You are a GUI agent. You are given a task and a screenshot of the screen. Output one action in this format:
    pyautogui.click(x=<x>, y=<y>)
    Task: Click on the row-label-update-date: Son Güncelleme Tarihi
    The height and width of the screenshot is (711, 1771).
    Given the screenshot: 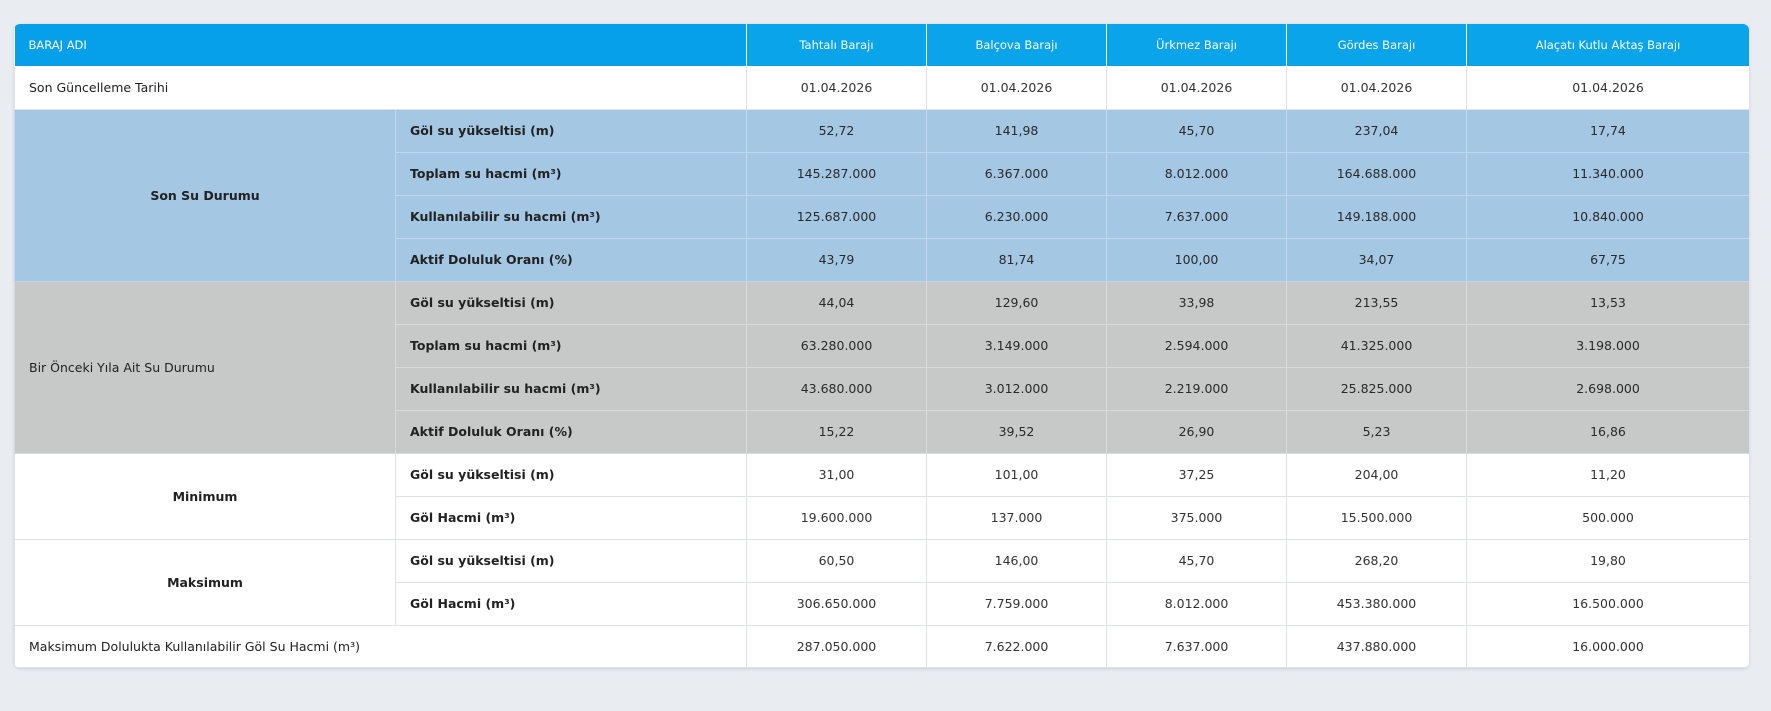 What is the action you would take?
    pyautogui.click(x=380, y=87)
    